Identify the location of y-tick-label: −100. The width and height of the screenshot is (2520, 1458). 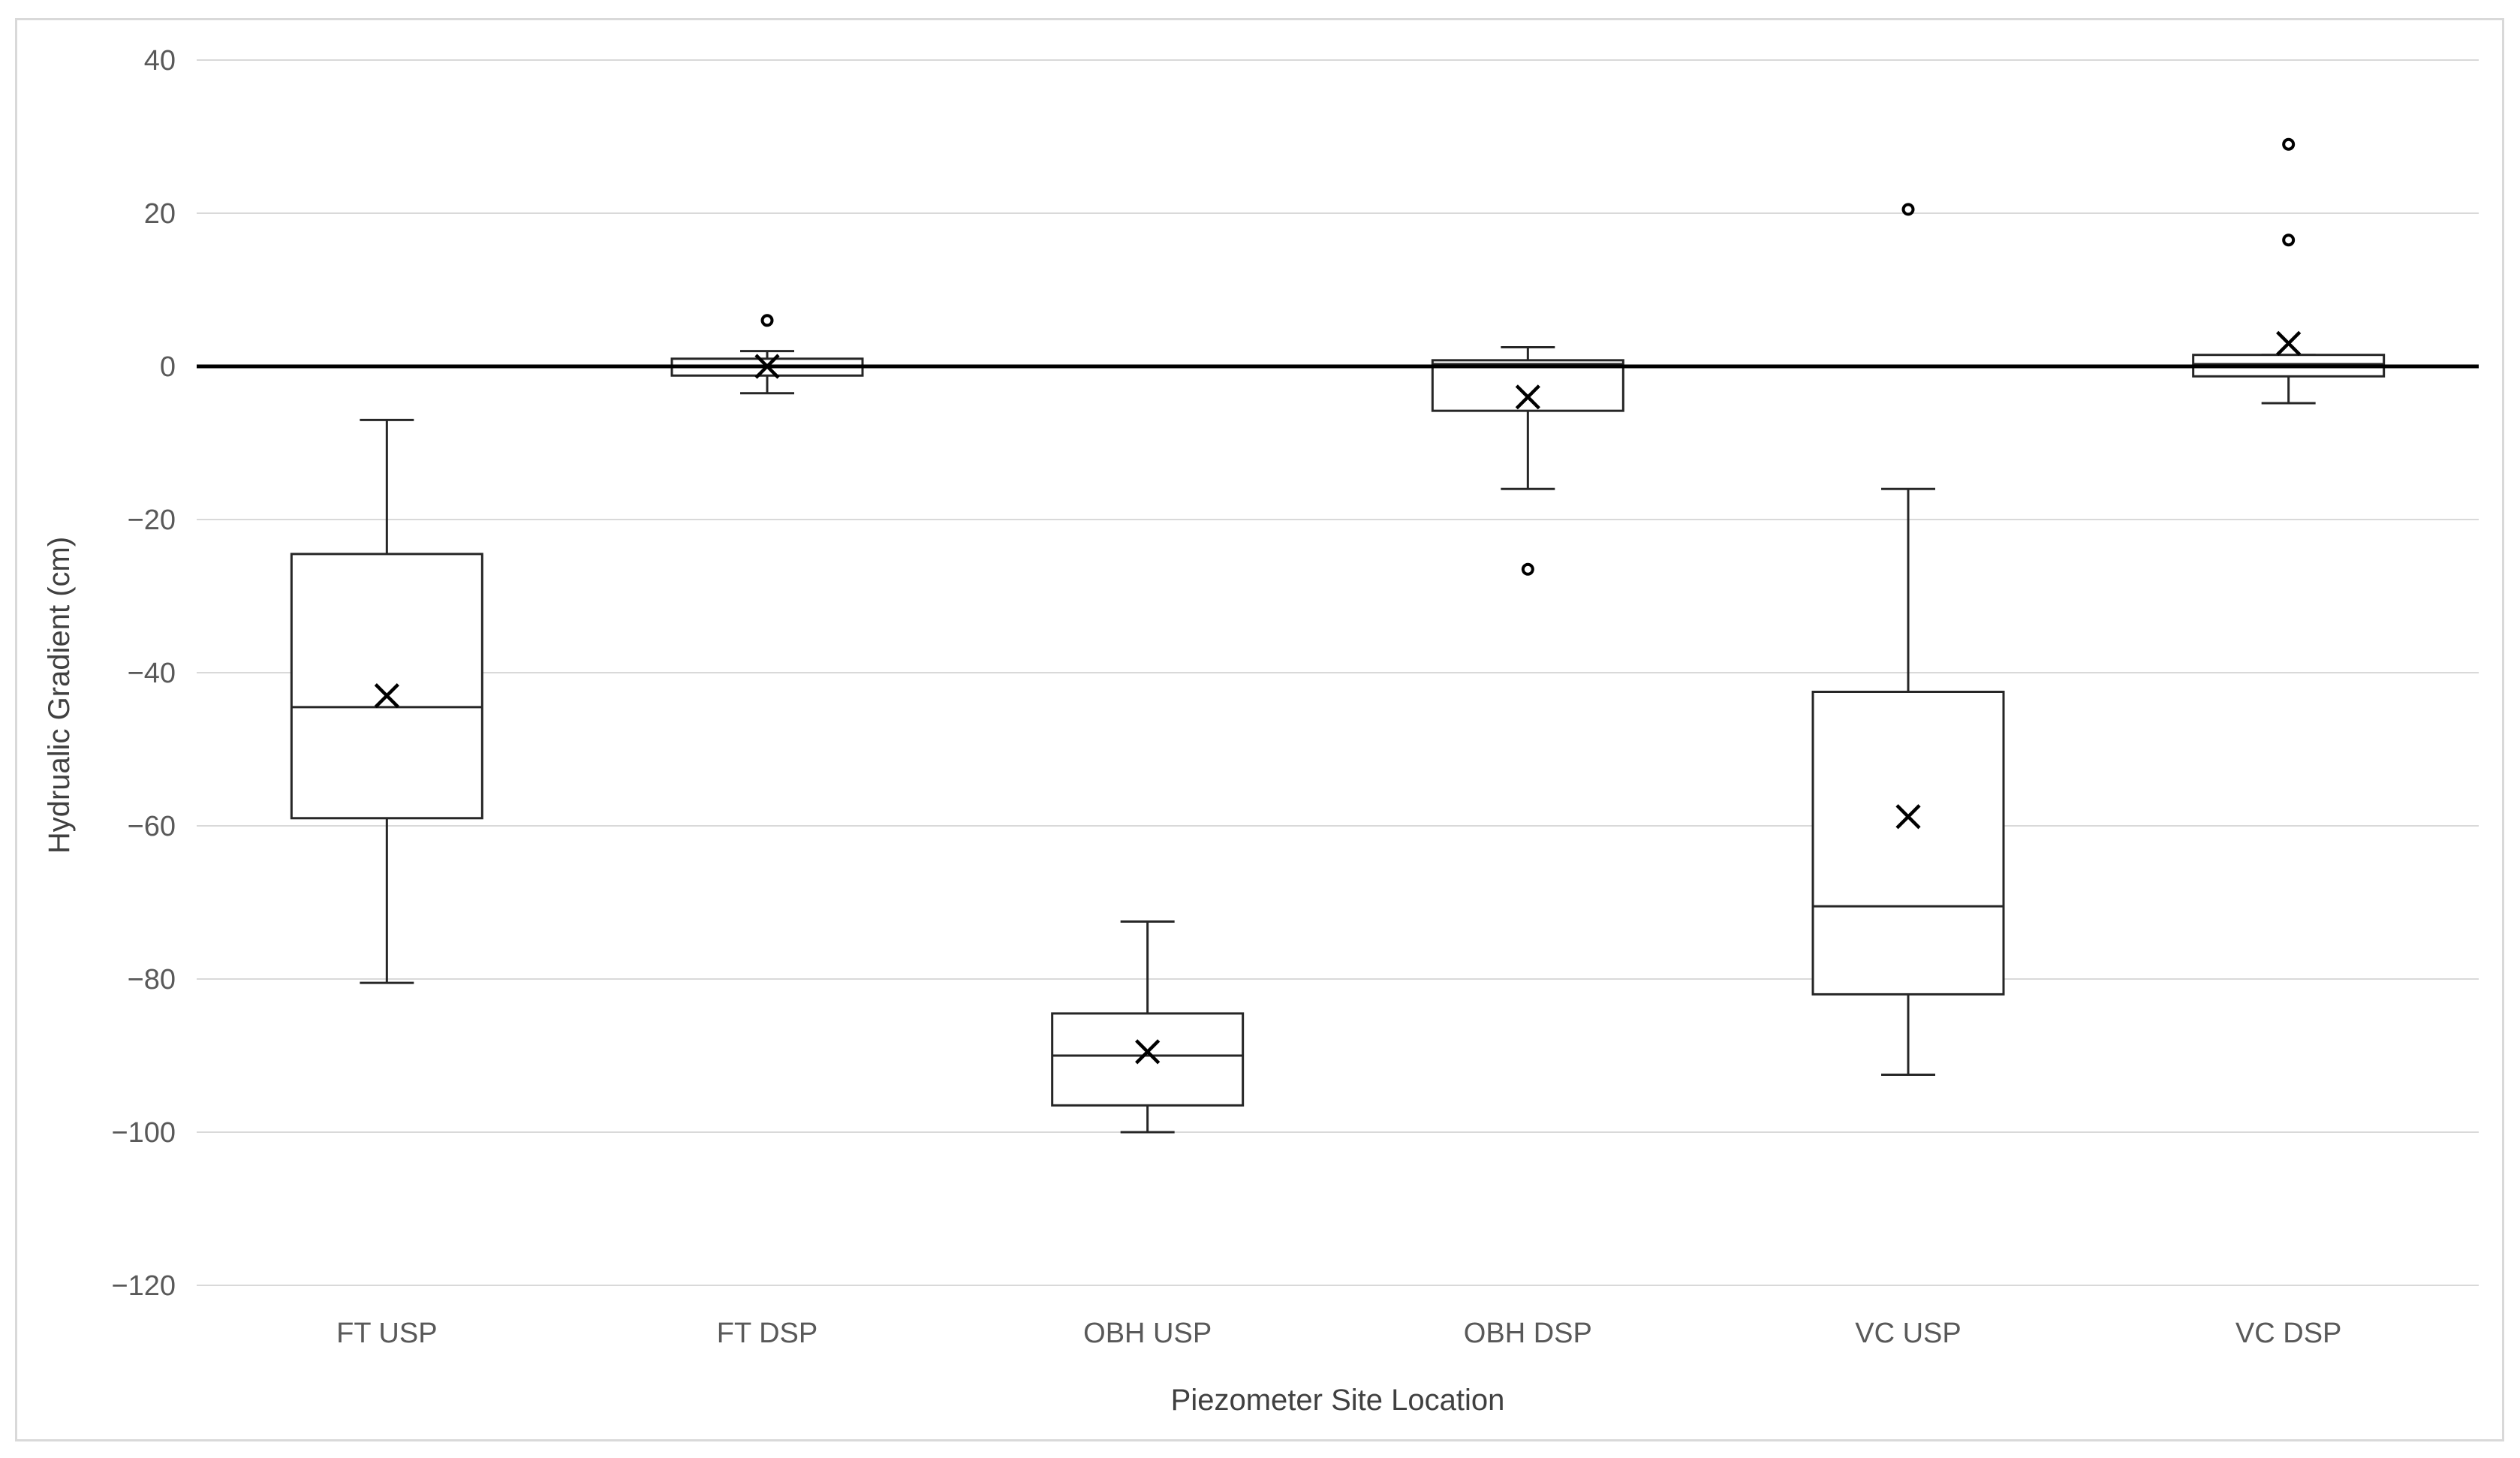
(143, 1133).